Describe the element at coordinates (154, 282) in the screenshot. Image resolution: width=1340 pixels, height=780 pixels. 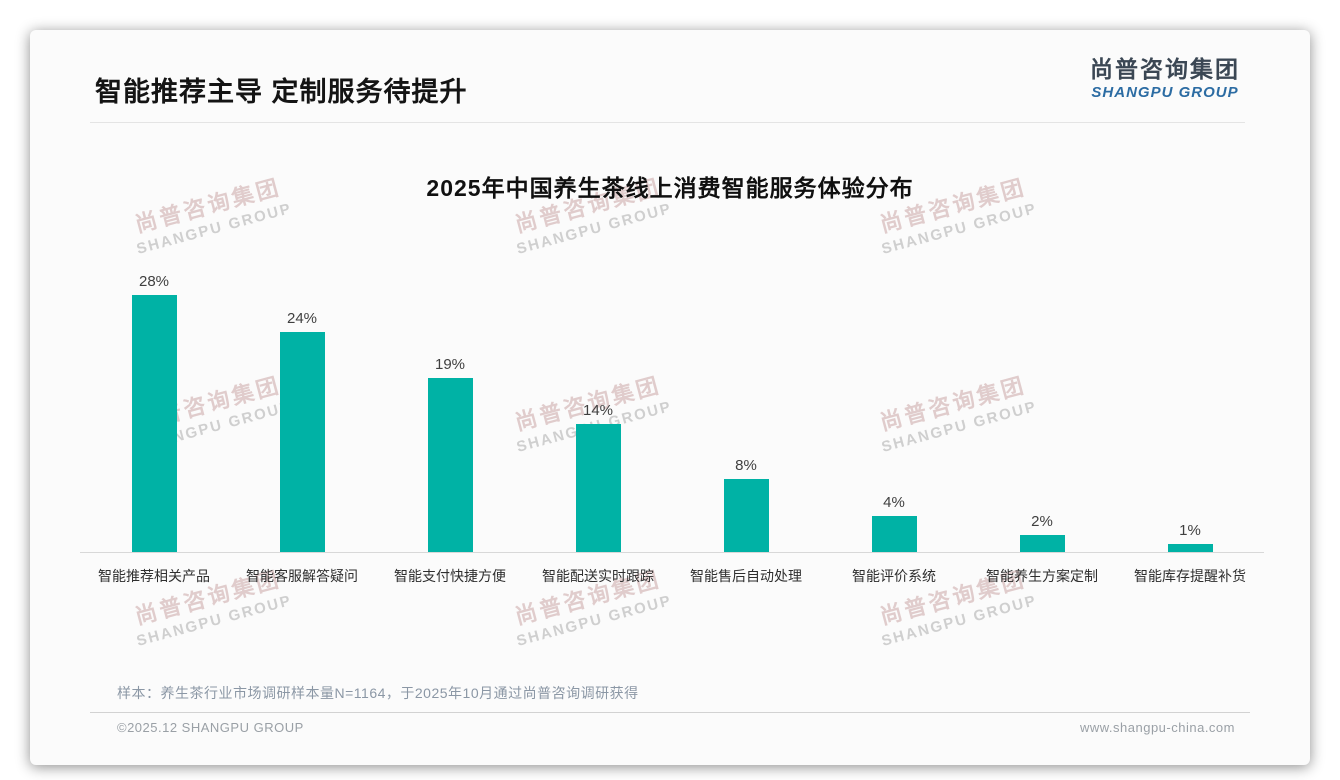
I see `bar-value-label: 28%` at that location.